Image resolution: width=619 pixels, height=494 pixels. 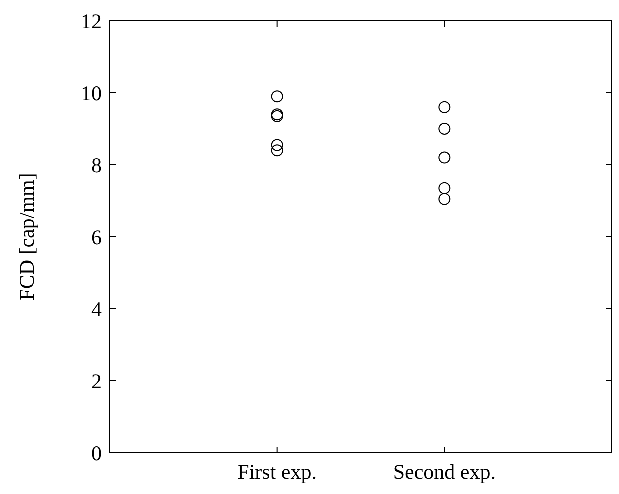 What do you see at coordinates (91, 21) in the screenshot?
I see `y-tick-label: 12` at bounding box center [91, 21].